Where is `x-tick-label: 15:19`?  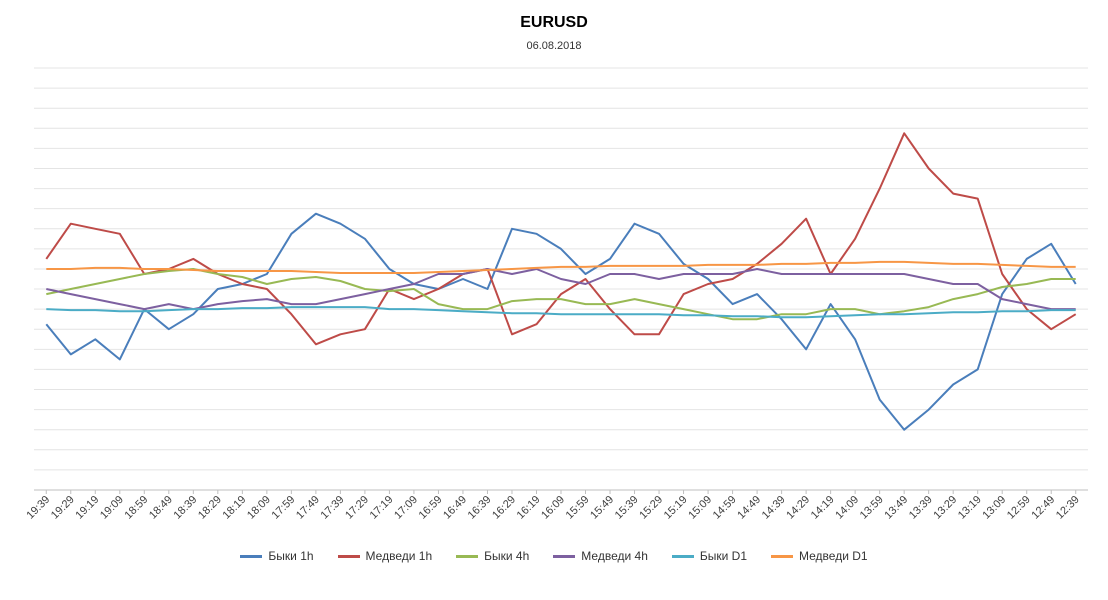 x-tick-label: 15:19 is located at coordinates (676, 508).